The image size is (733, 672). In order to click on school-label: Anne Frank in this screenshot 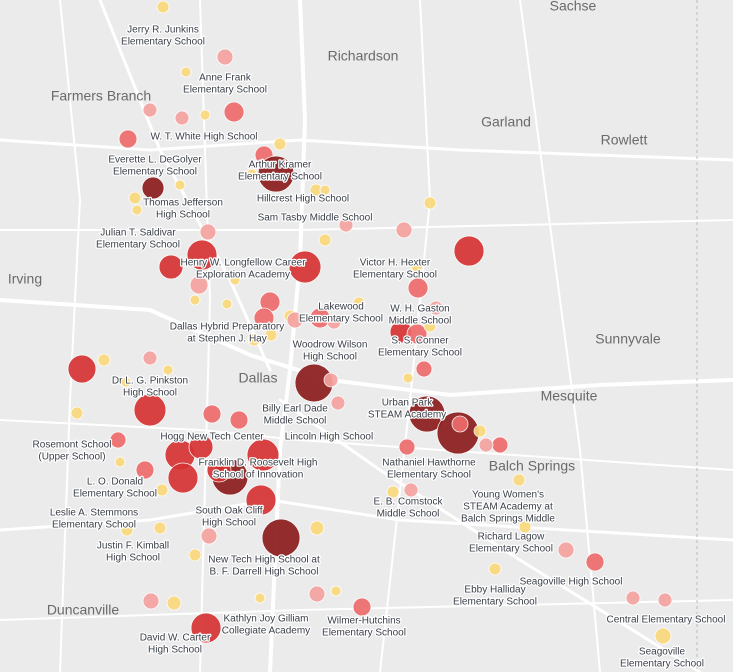, I will do `click(225, 78)`.